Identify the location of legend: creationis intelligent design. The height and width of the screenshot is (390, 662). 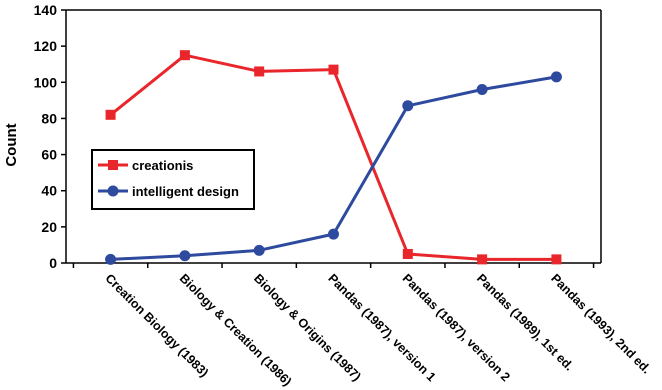
(173, 179).